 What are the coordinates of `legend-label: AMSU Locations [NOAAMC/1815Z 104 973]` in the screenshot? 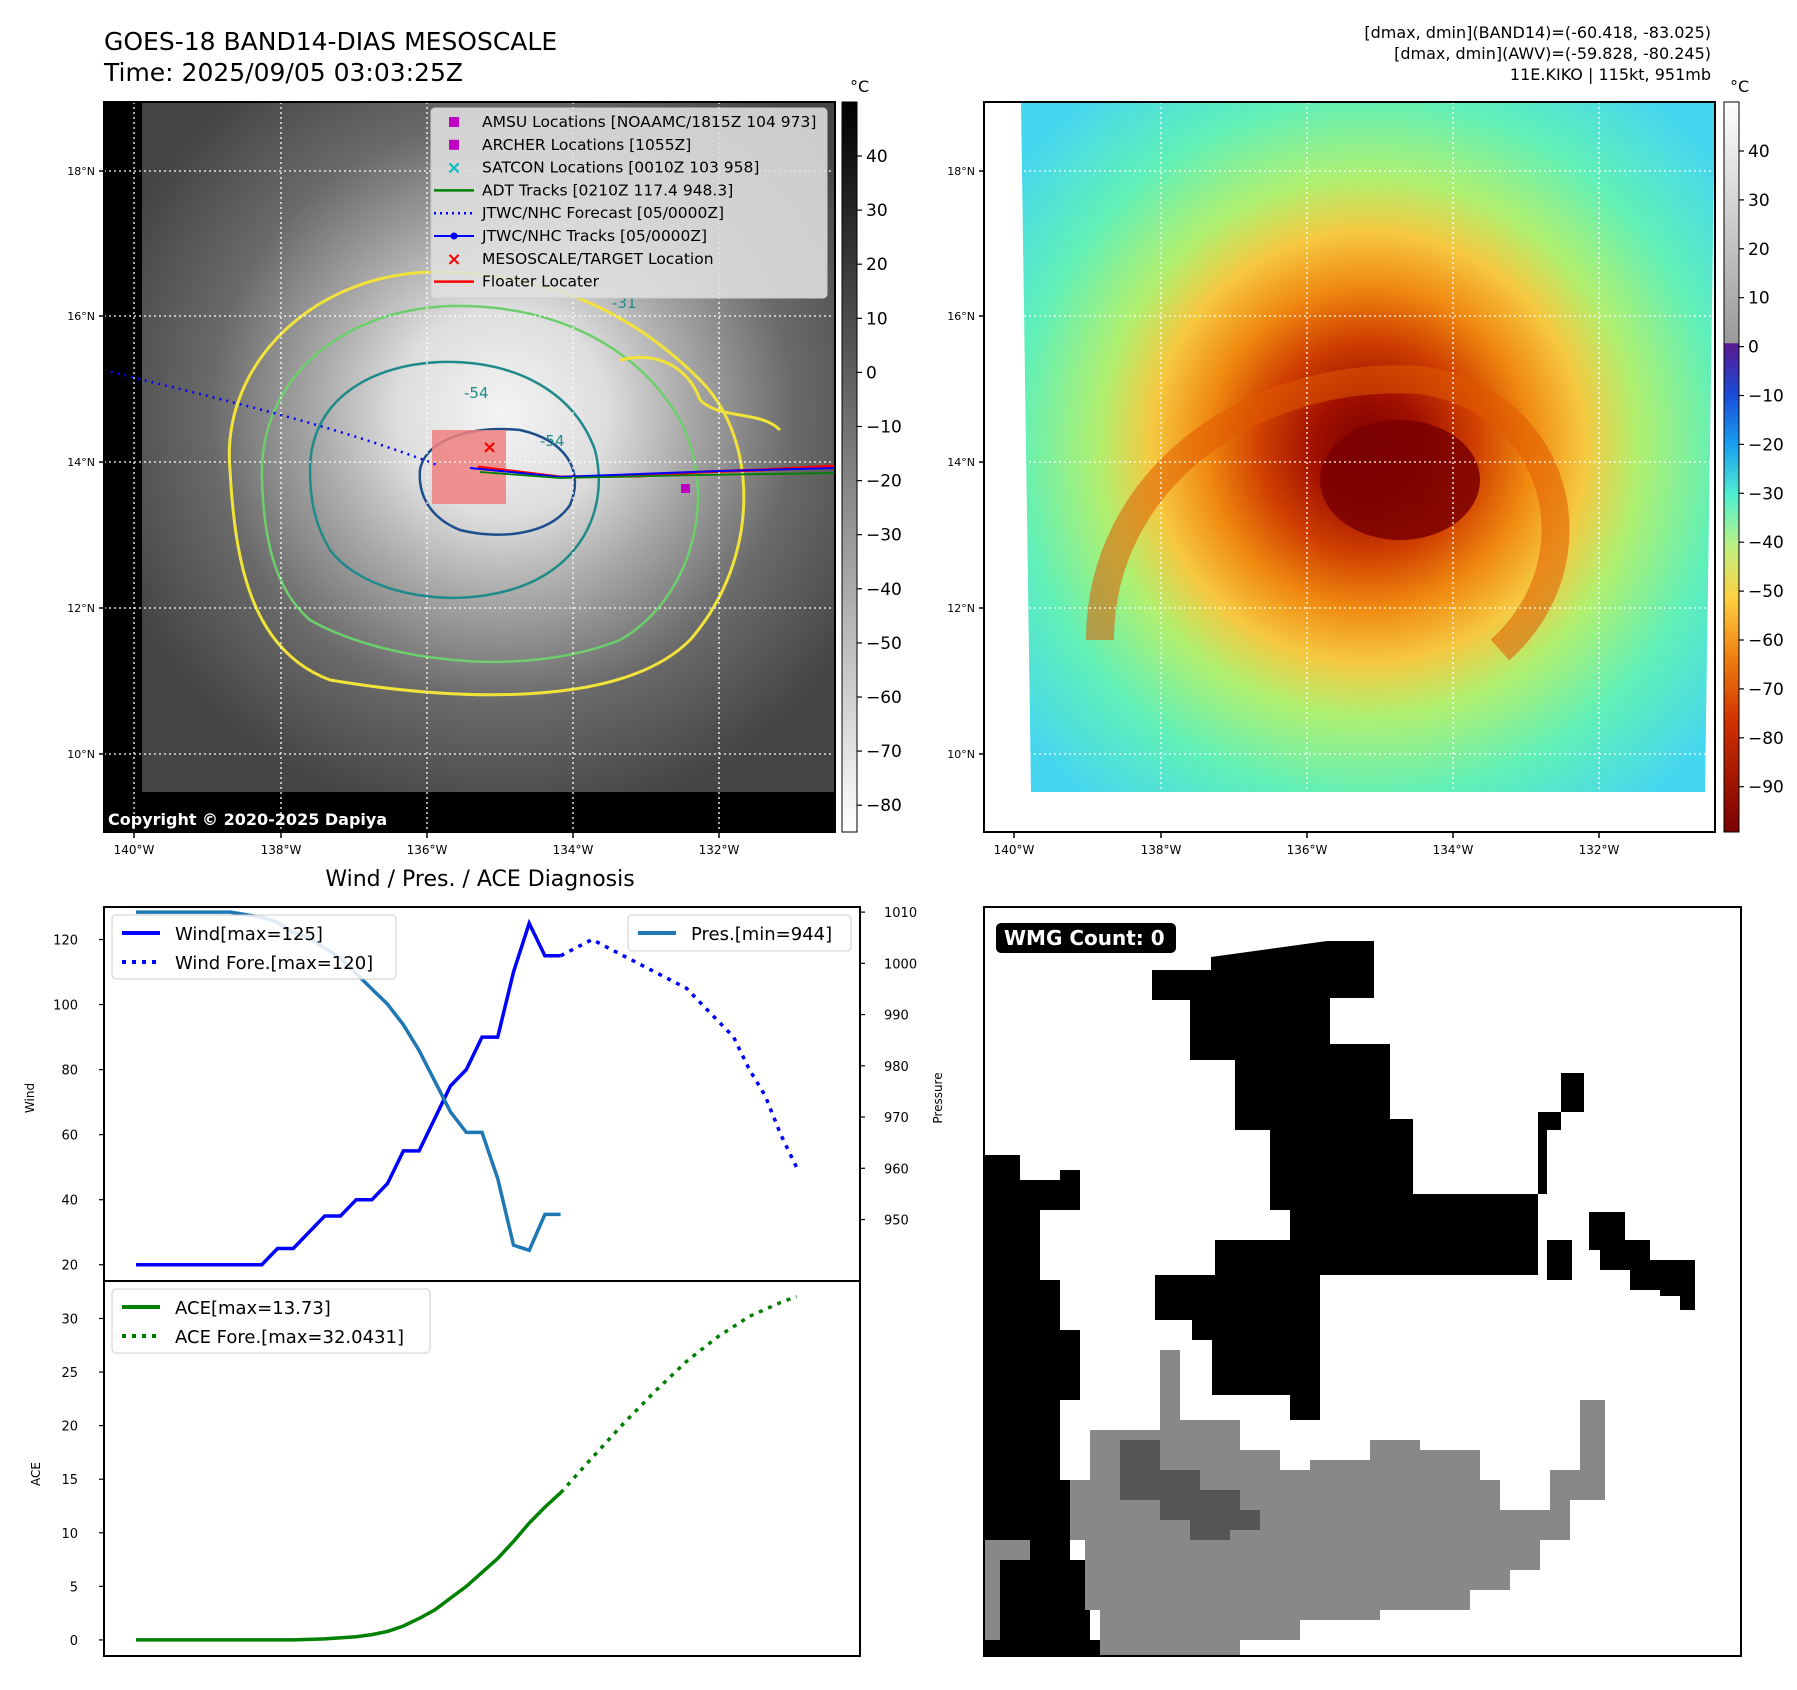 It's located at (649, 122).